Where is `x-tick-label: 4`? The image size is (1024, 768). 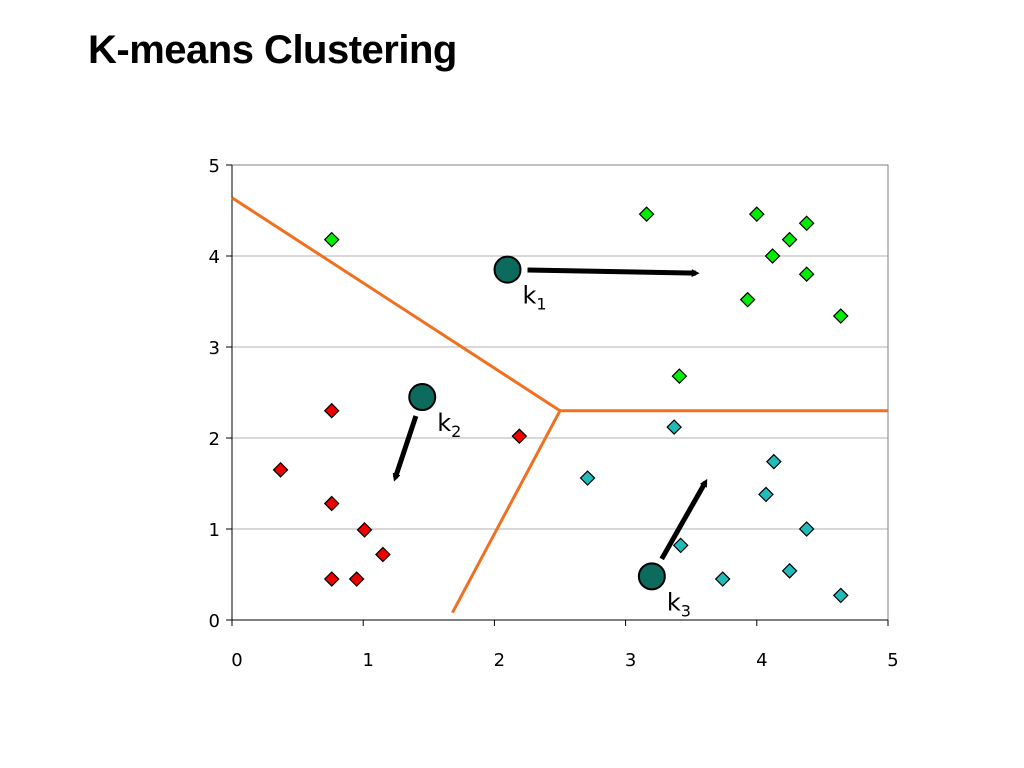 x-tick-label: 4 is located at coordinates (761, 660).